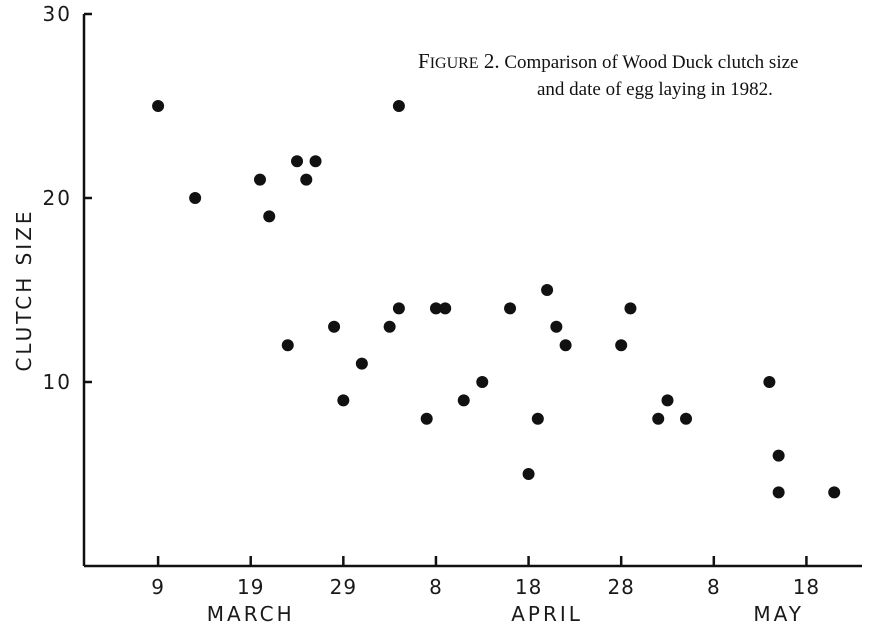  I want to click on x-tick-label: 28, so click(620, 587).